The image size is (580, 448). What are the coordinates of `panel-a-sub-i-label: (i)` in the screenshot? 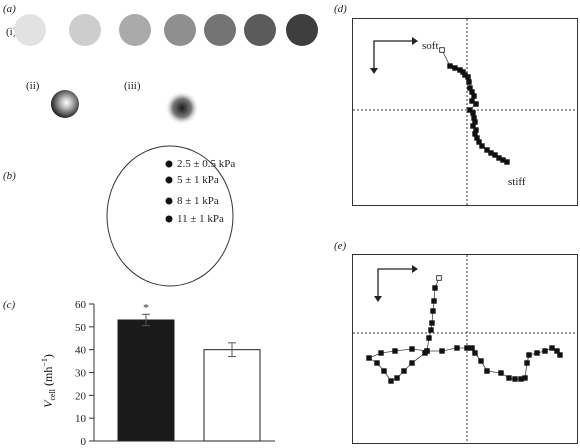 It's located at (11, 32).